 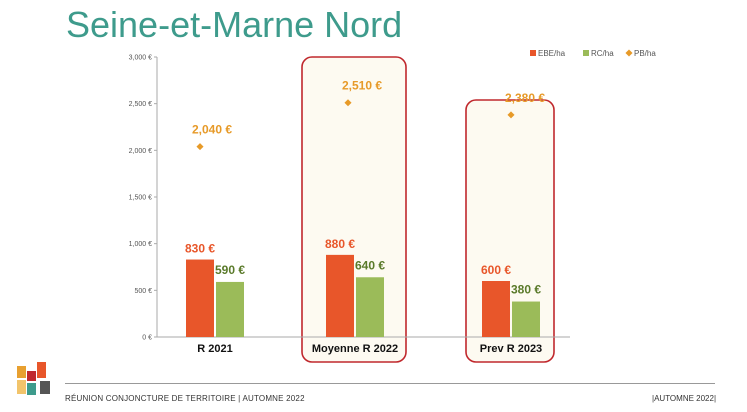 What do you see at coordinates (140, 104) in the screenshot?
I see `y-tick-label: 2,500 €` at bounding box center [140, 104].